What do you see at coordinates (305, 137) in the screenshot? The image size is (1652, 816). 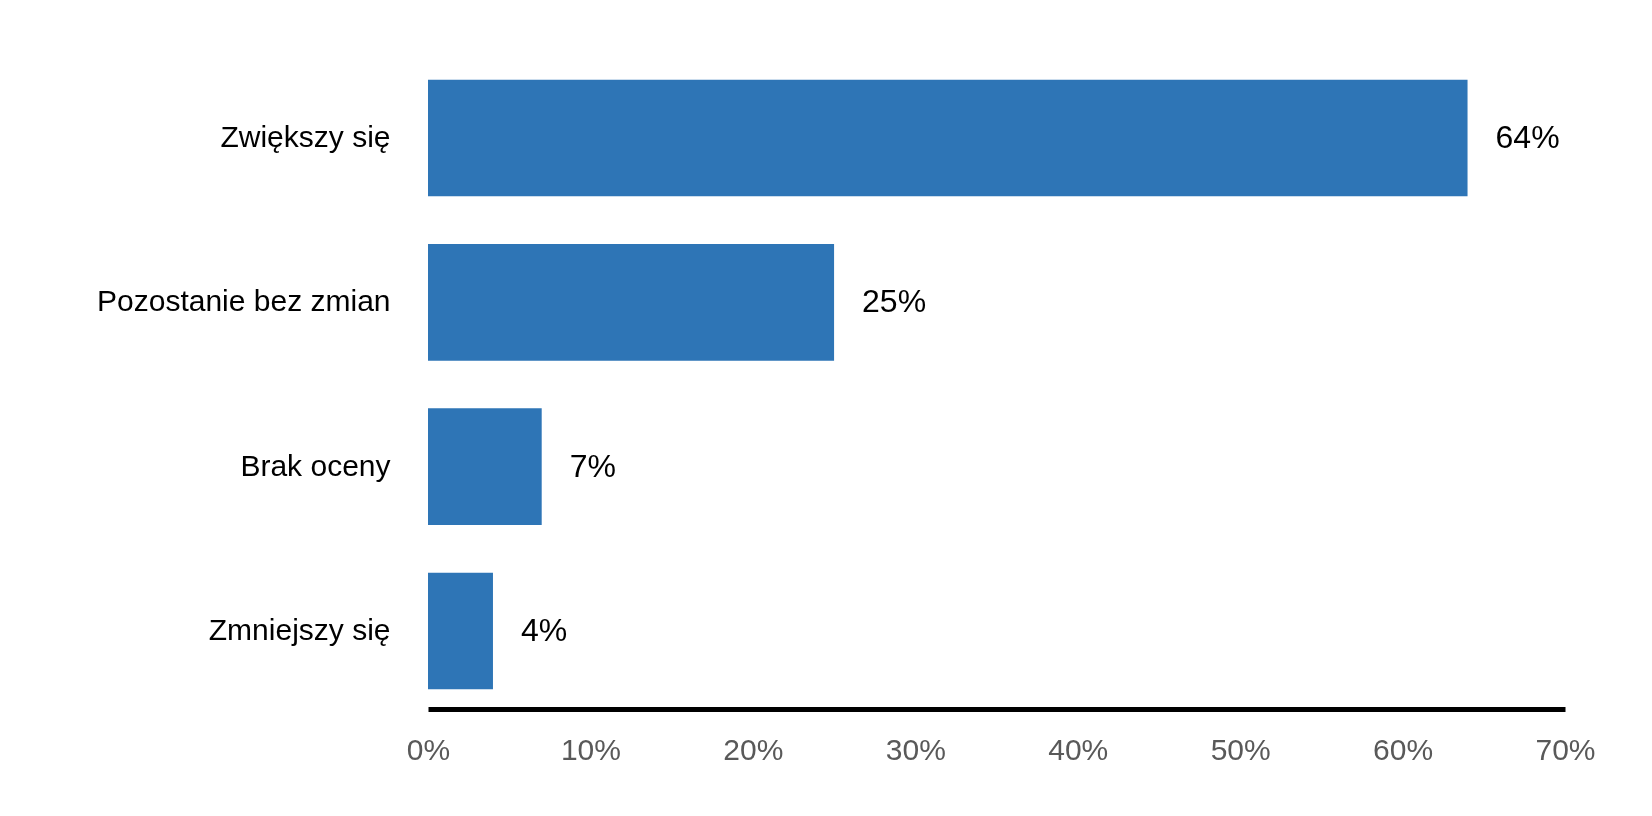 I see `y-tick-label: Zwiększy się` at bounding box center [305, 137].